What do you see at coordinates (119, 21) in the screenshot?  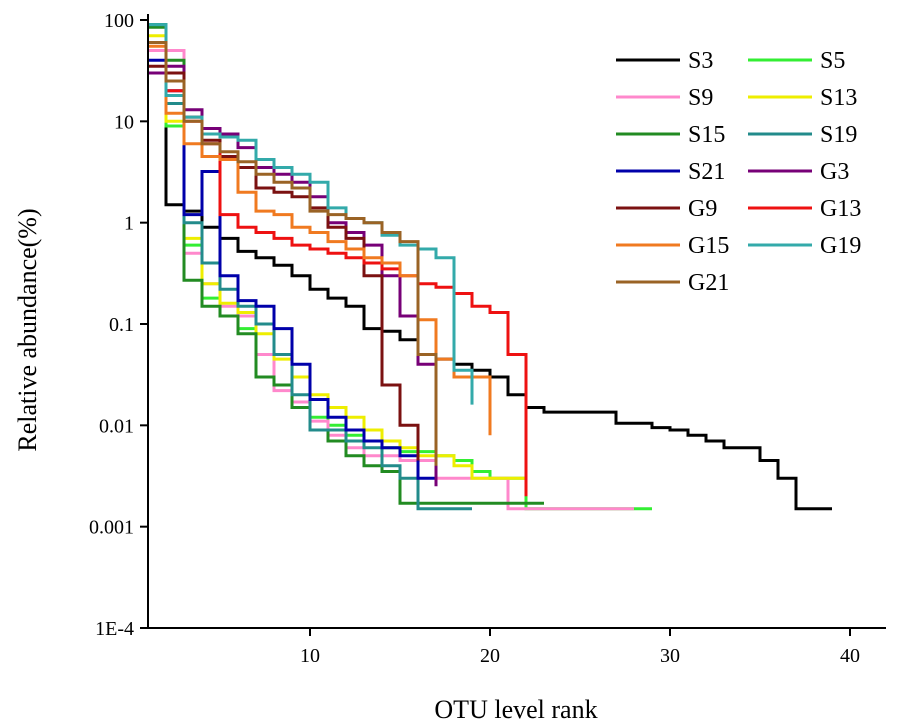 I see `y-tick-label: 100` at bounding box center [119, 21].